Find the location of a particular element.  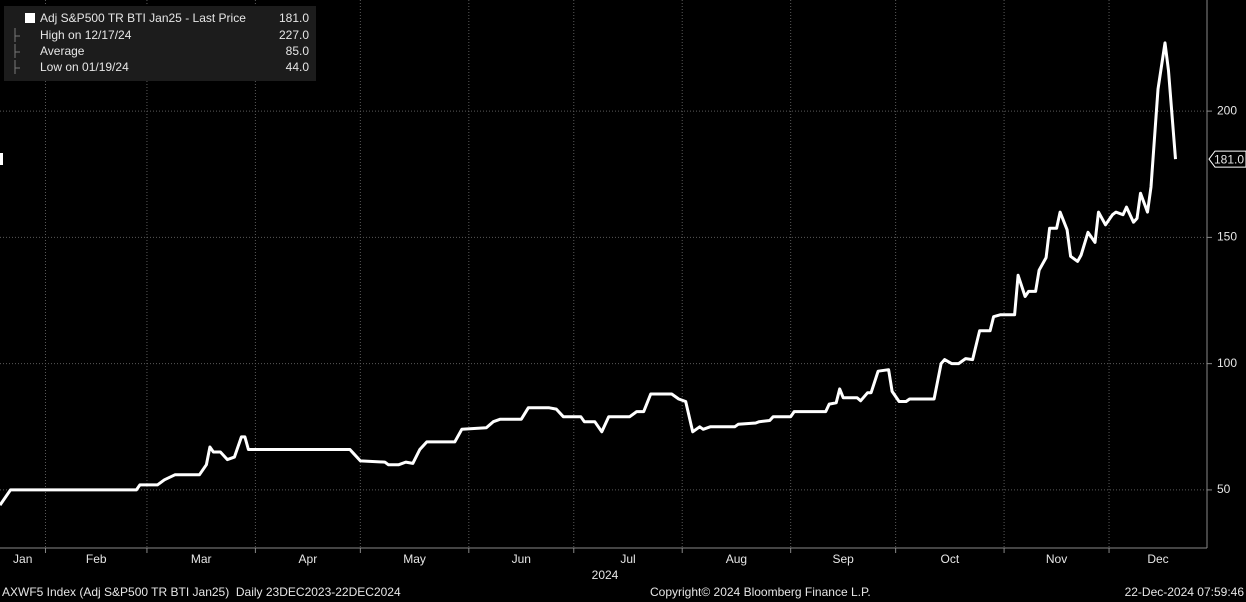

legend-stat-value: 44.0 is located at coordinates (298, 67).